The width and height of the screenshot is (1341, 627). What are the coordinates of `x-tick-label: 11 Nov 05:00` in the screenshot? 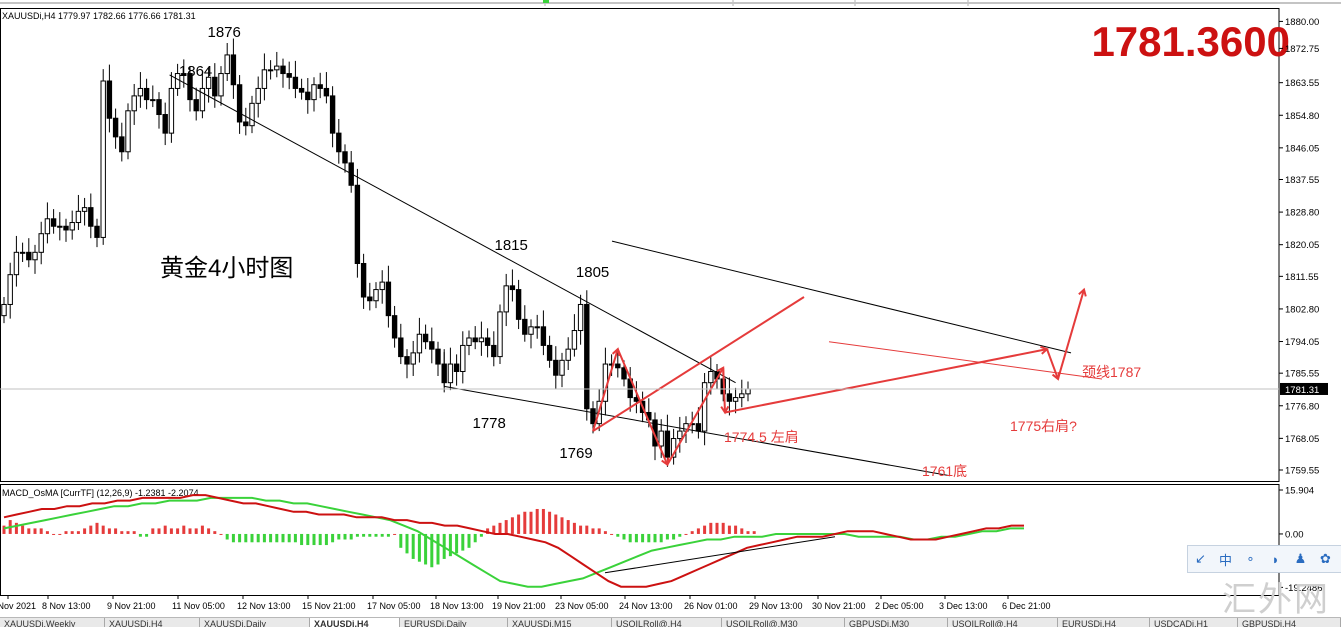 It's located at (198, 606).